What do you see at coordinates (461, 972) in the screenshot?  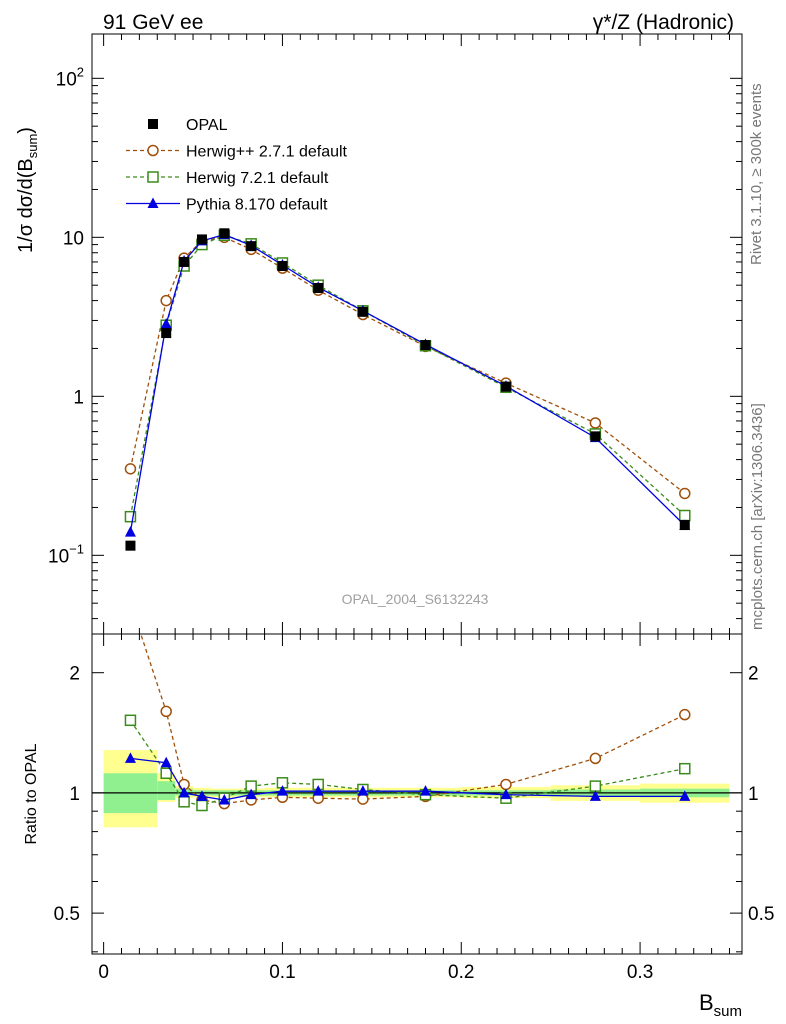 I see `x-tick-label: 0.2` at bounding box center [461, 972].